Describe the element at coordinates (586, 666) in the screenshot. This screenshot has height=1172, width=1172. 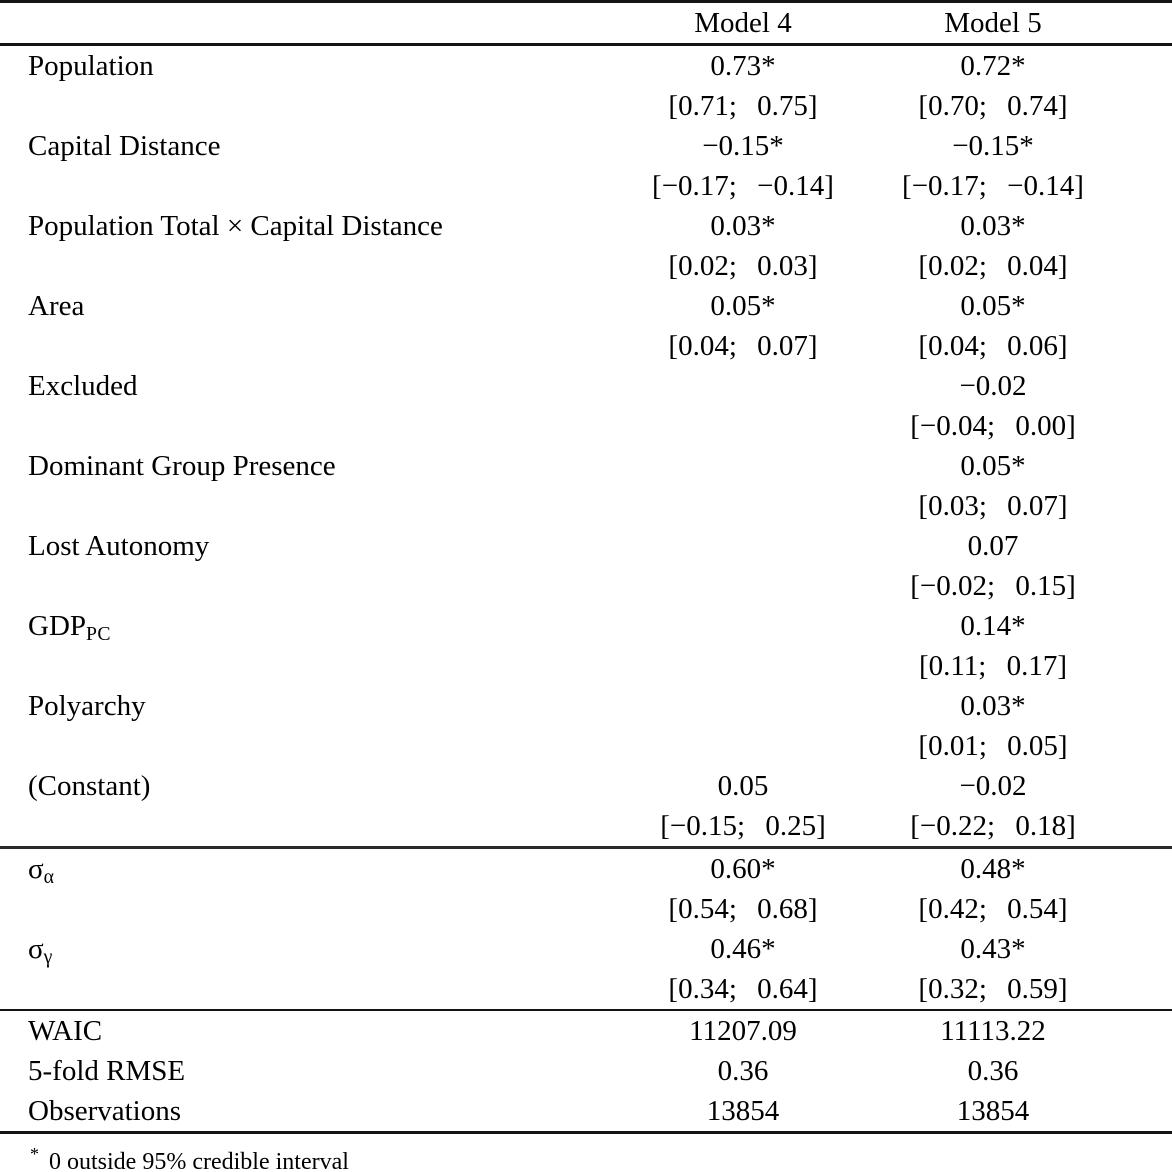
I see `credible-interval-row: [0.11; 0.17]` at that location.